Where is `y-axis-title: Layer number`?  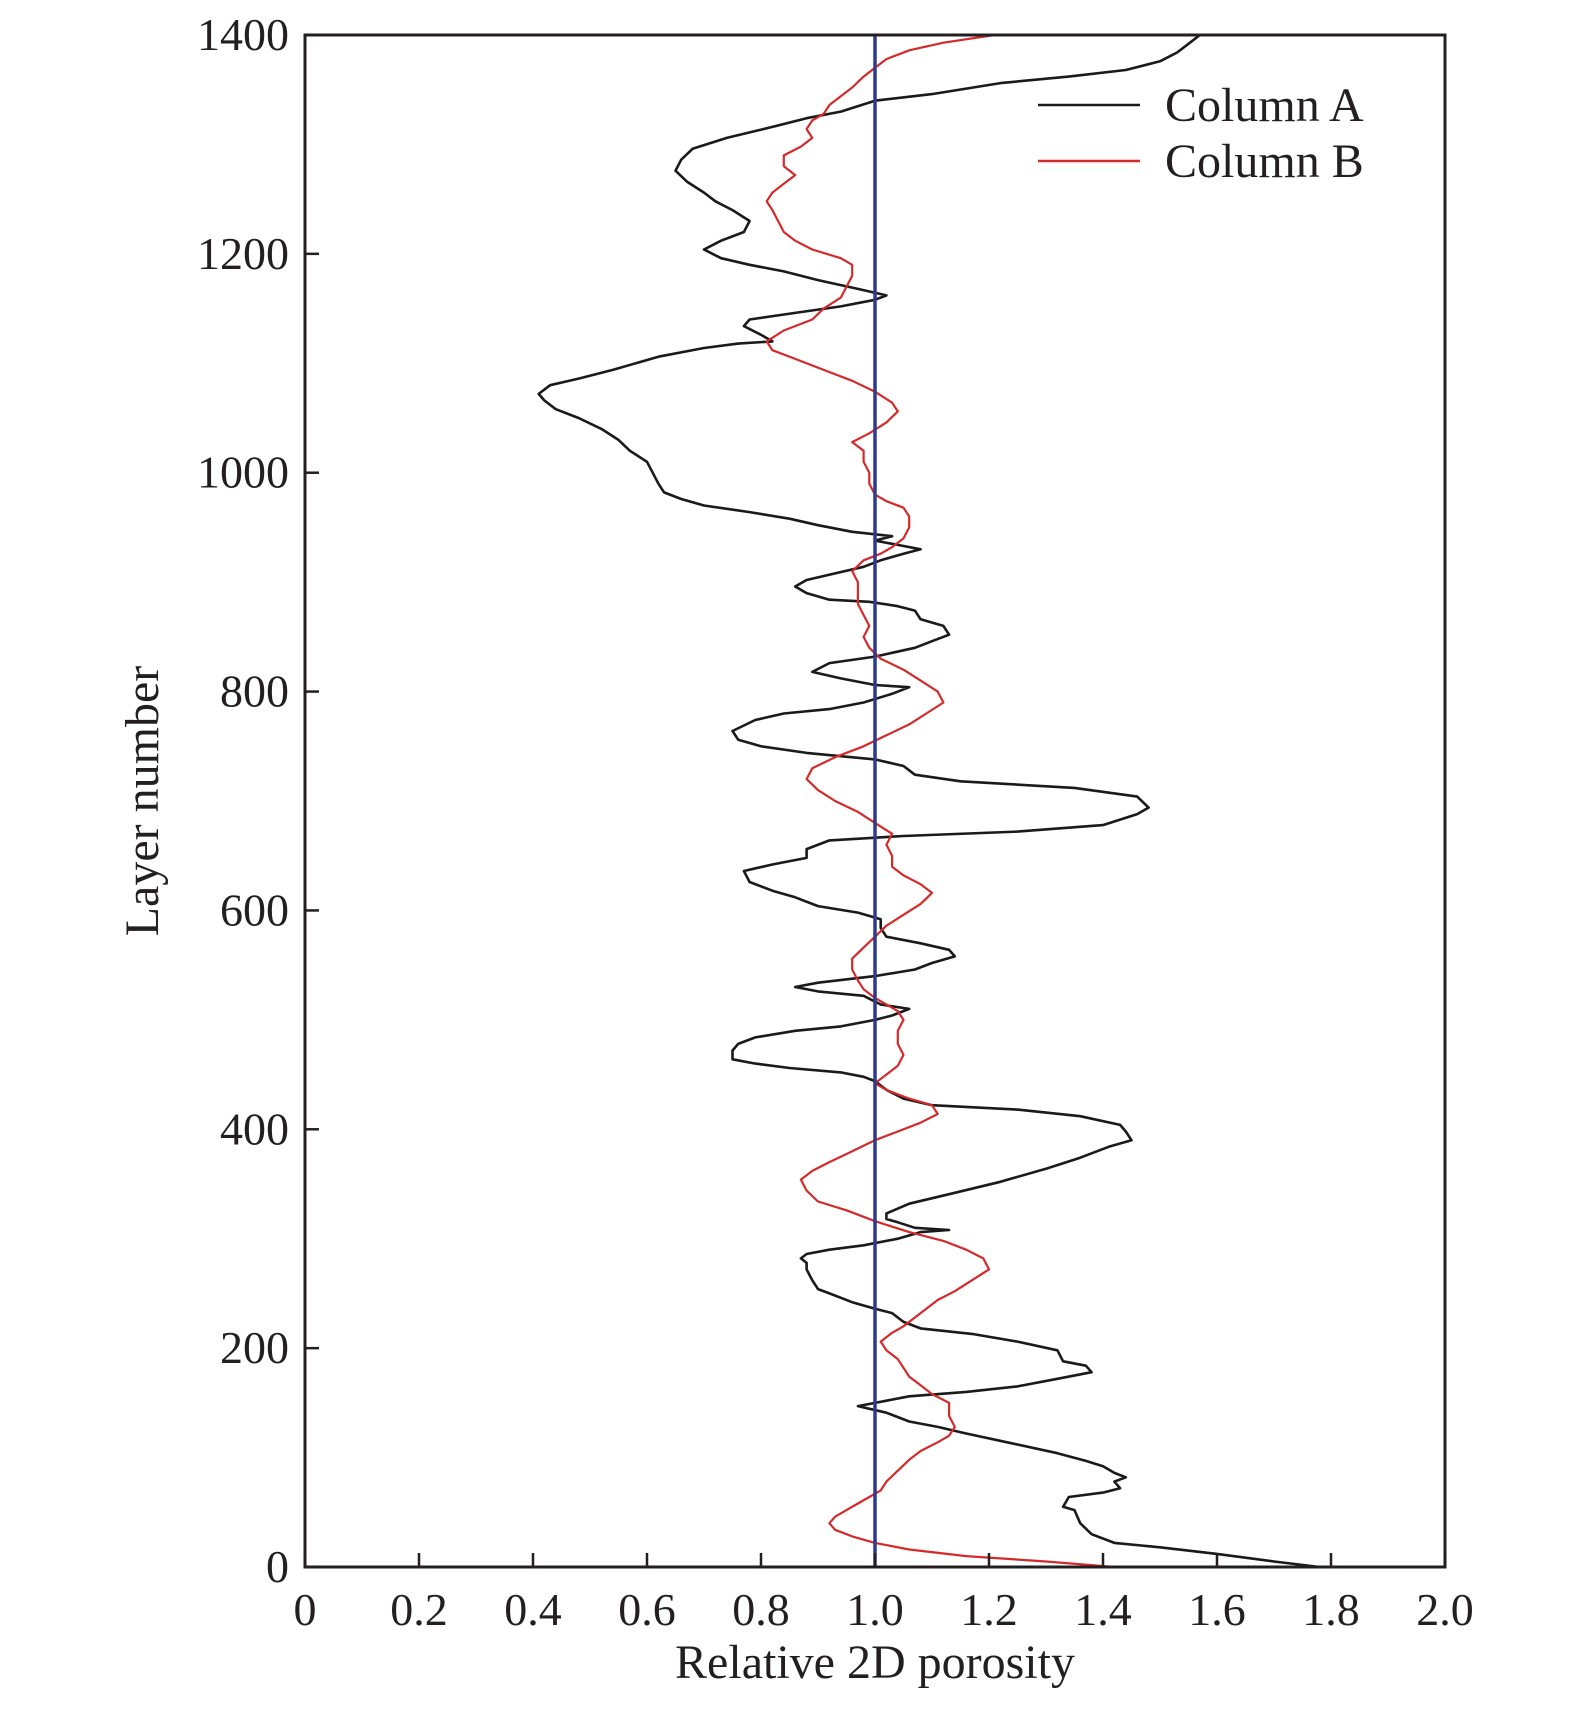
y-axis-title: Layer number is located at coordinates (142, 801).